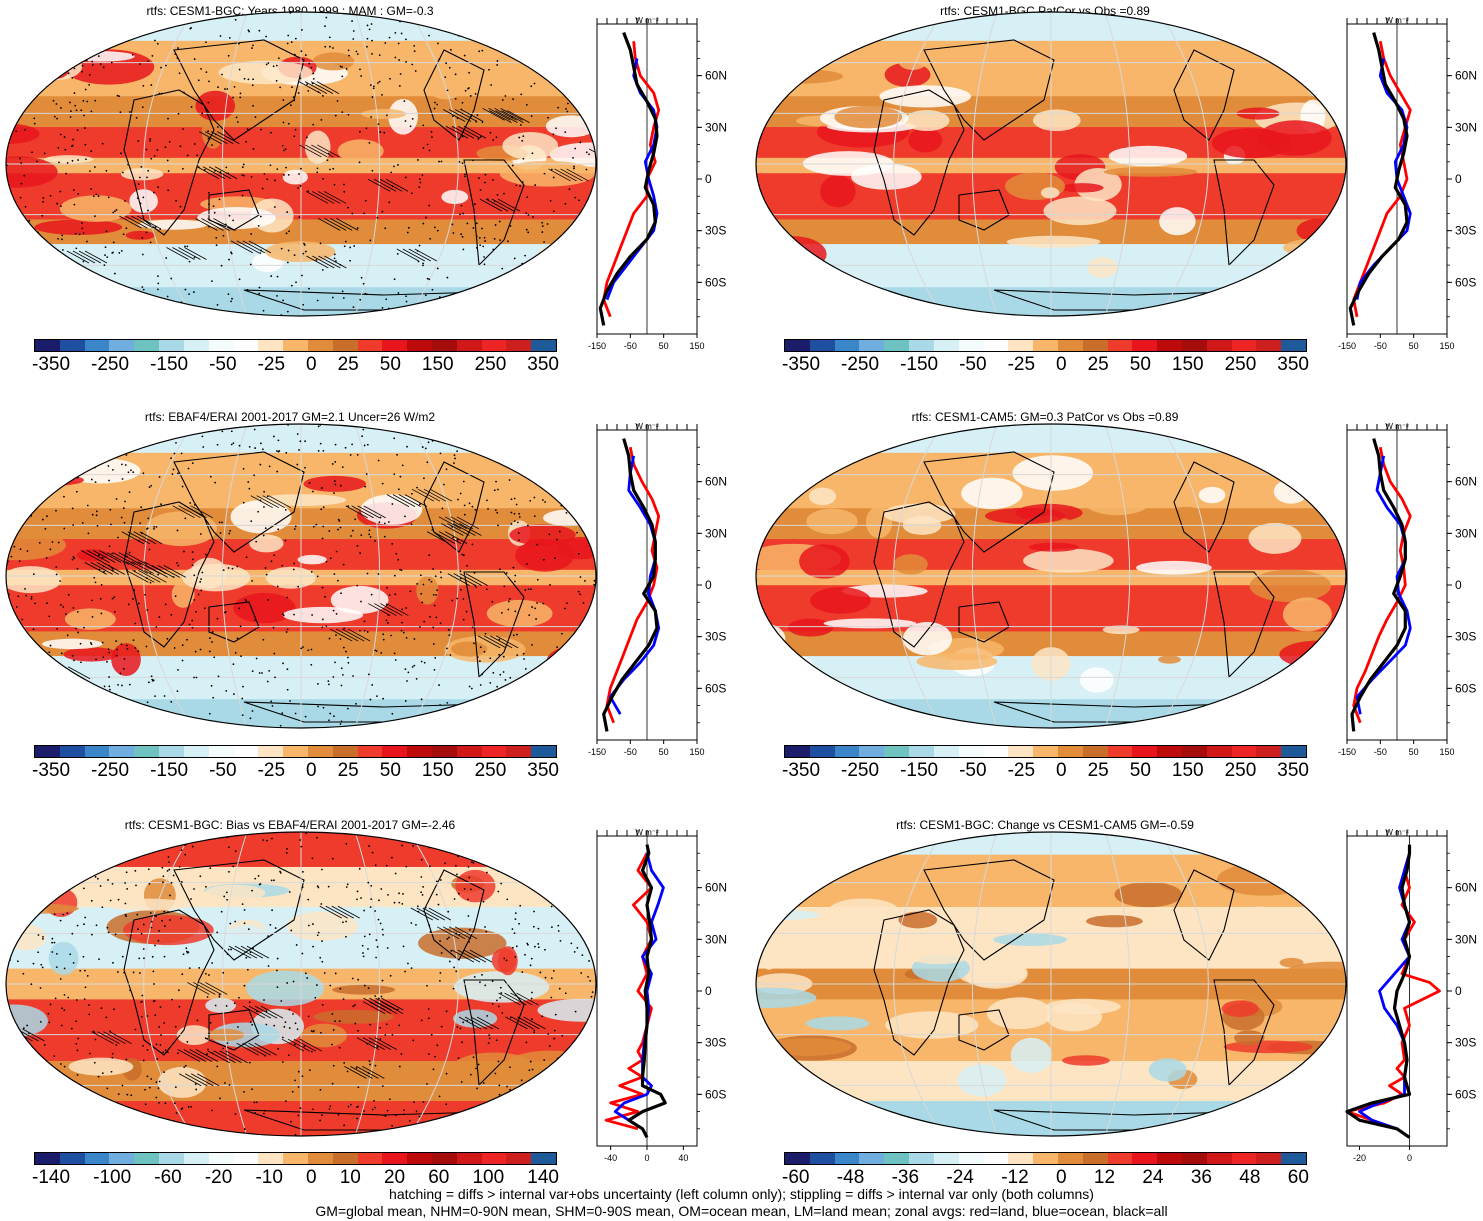 Image resolution: width=1483 pixels, height=1221 pixels. I want to click on longitude-gridline, so click(918, 984).